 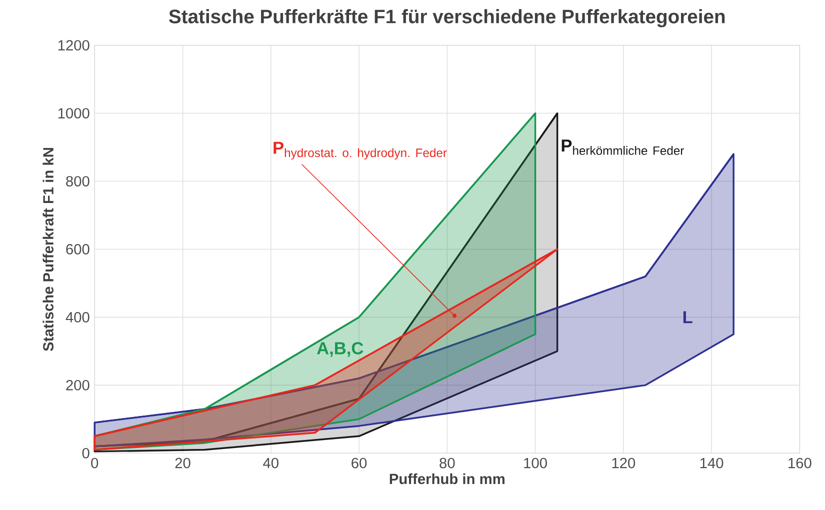 What do you see at coordinates (535, 463) in the screenshot?
I see `x-tick-label: 100` at bounding box center [535, 463].